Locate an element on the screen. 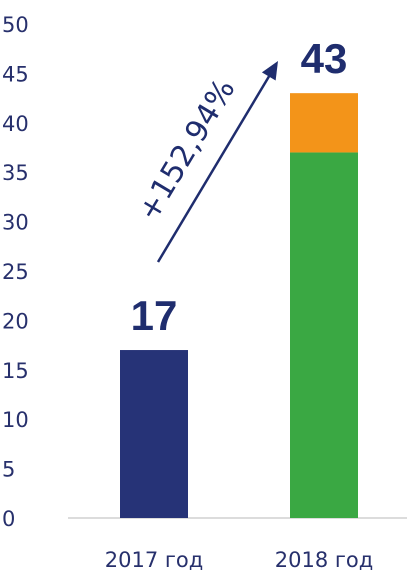  y-tick-label: 30 is located at coordinates (15, 223).